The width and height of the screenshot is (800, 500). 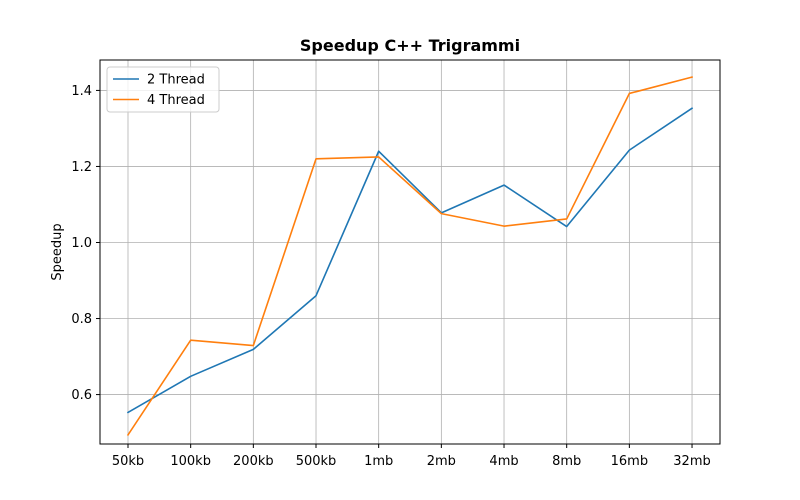 What do you see at coordinates (316, 461) in the screenshot?
I see `x-tick-label: 500kb` at bounding box center [316, 461].